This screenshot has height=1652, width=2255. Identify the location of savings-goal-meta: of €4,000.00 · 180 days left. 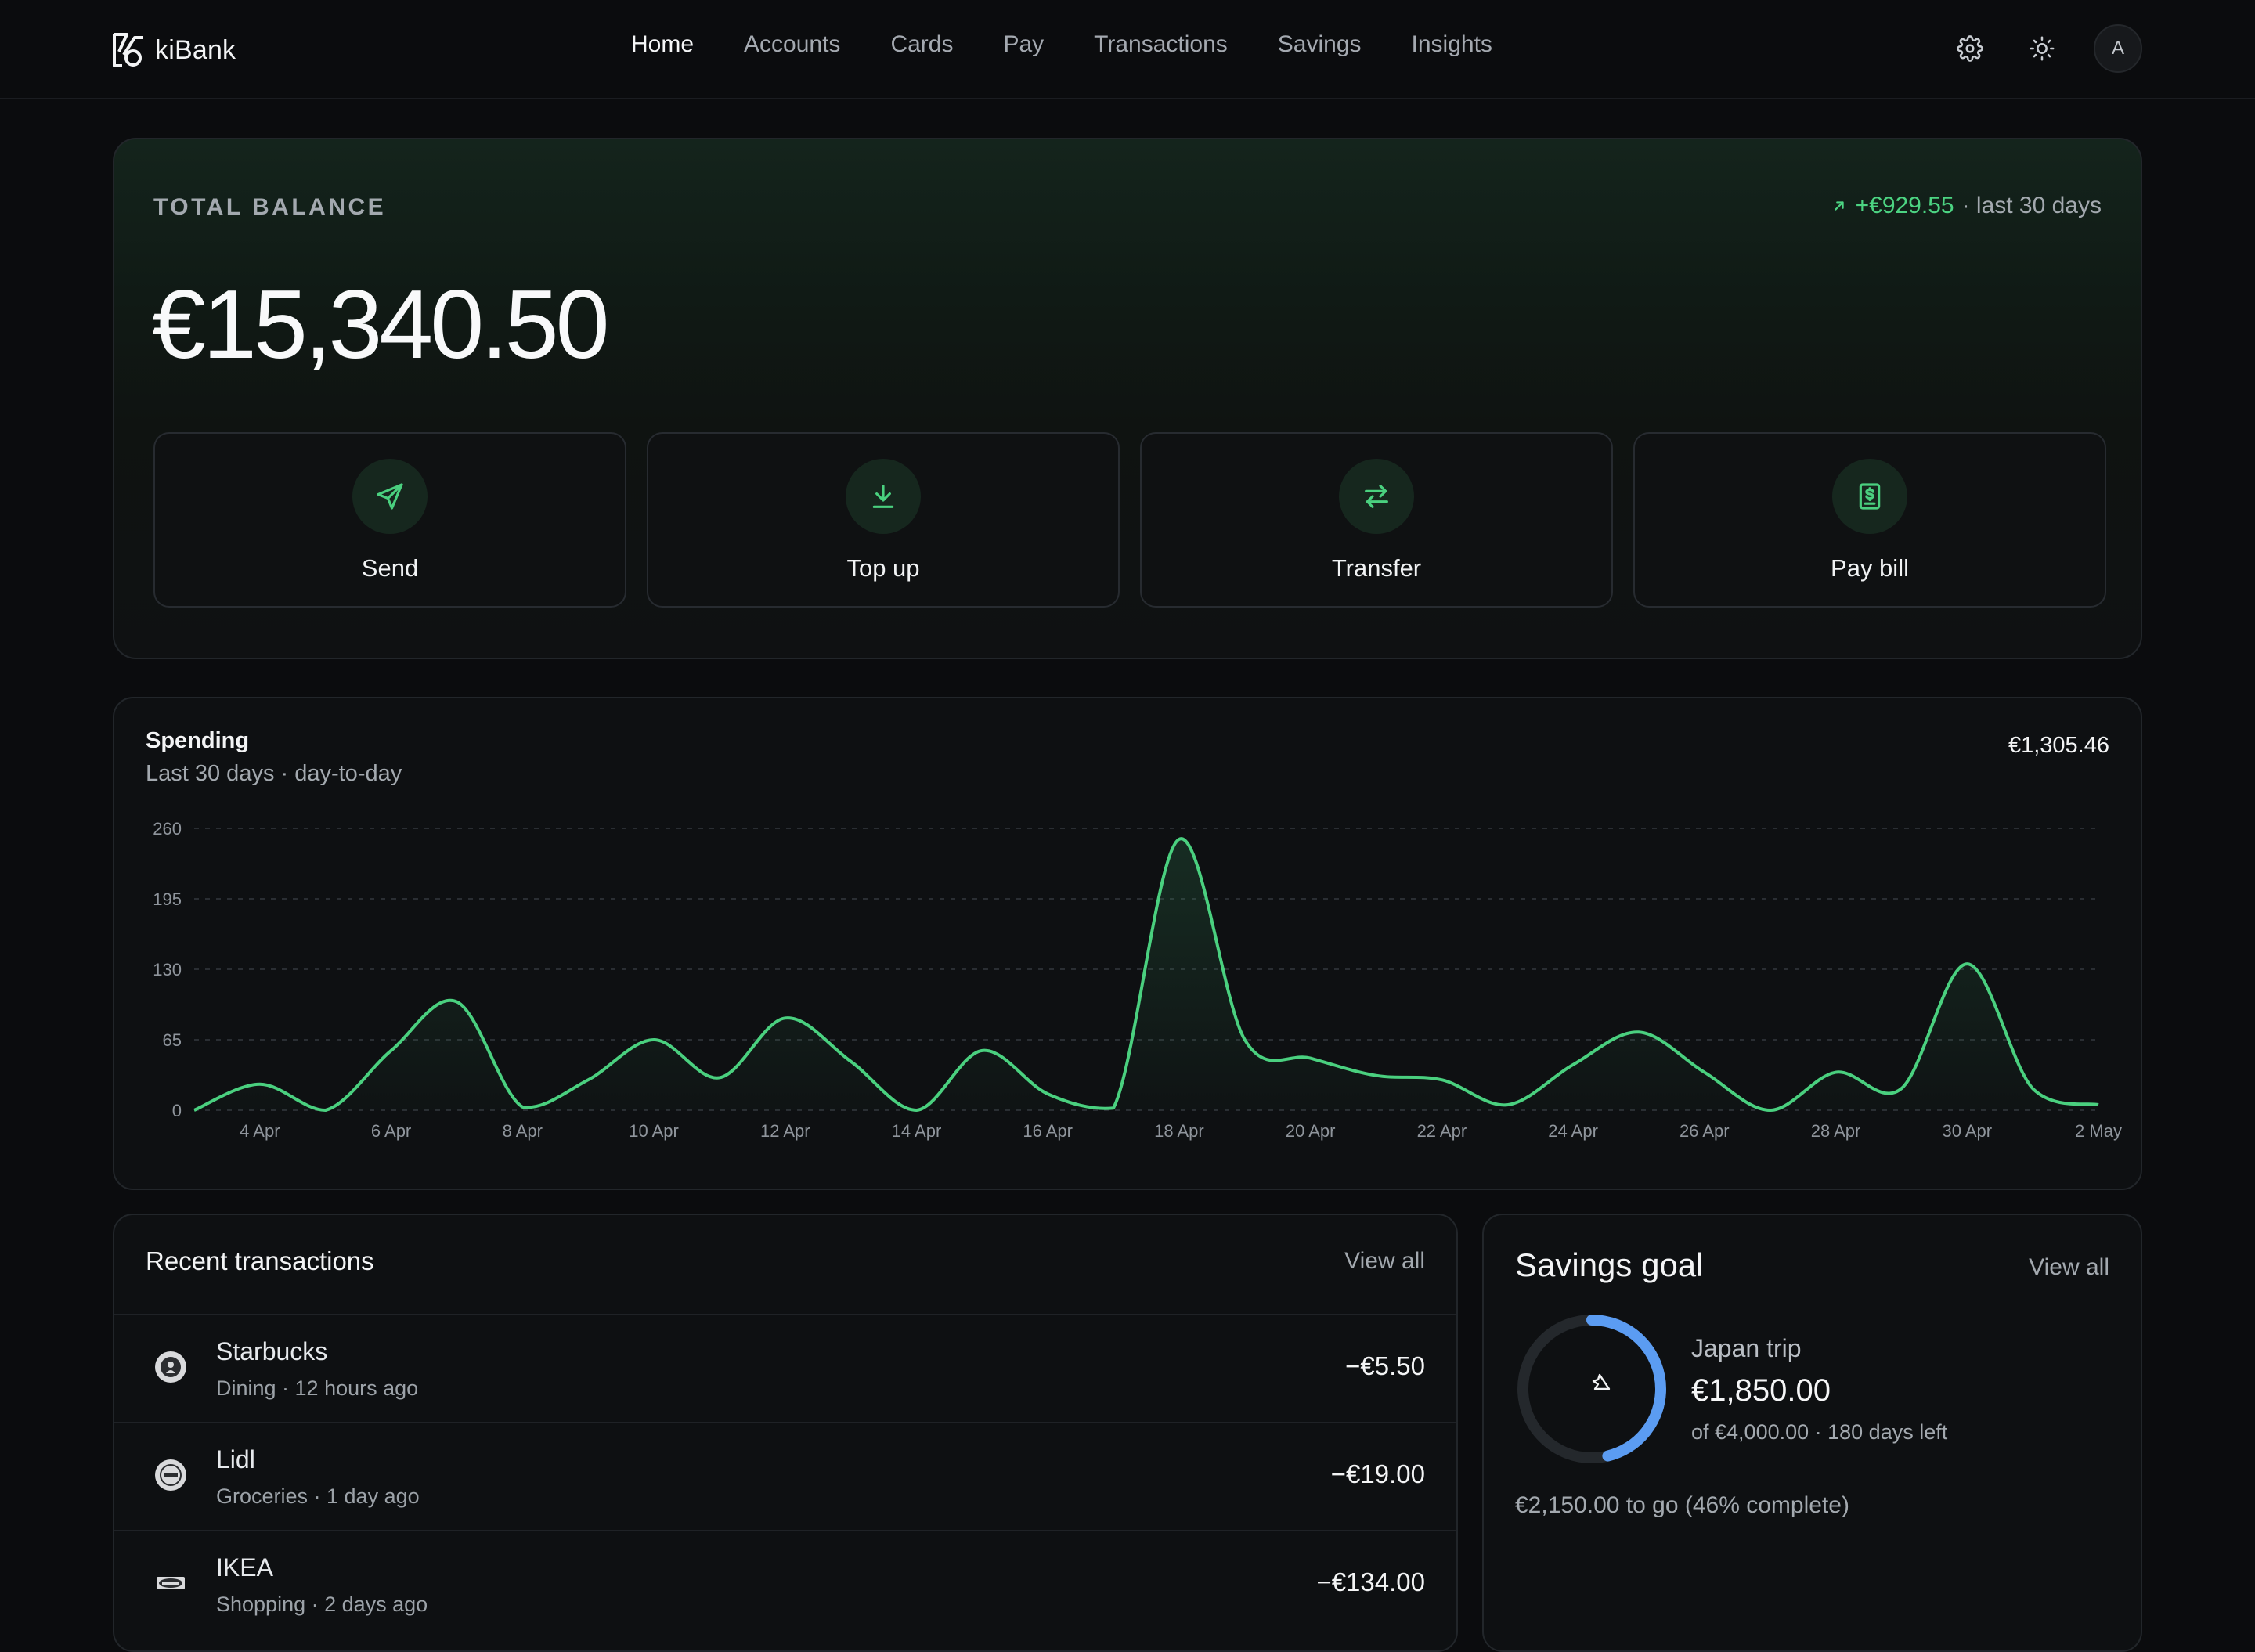
(1819, 1432).